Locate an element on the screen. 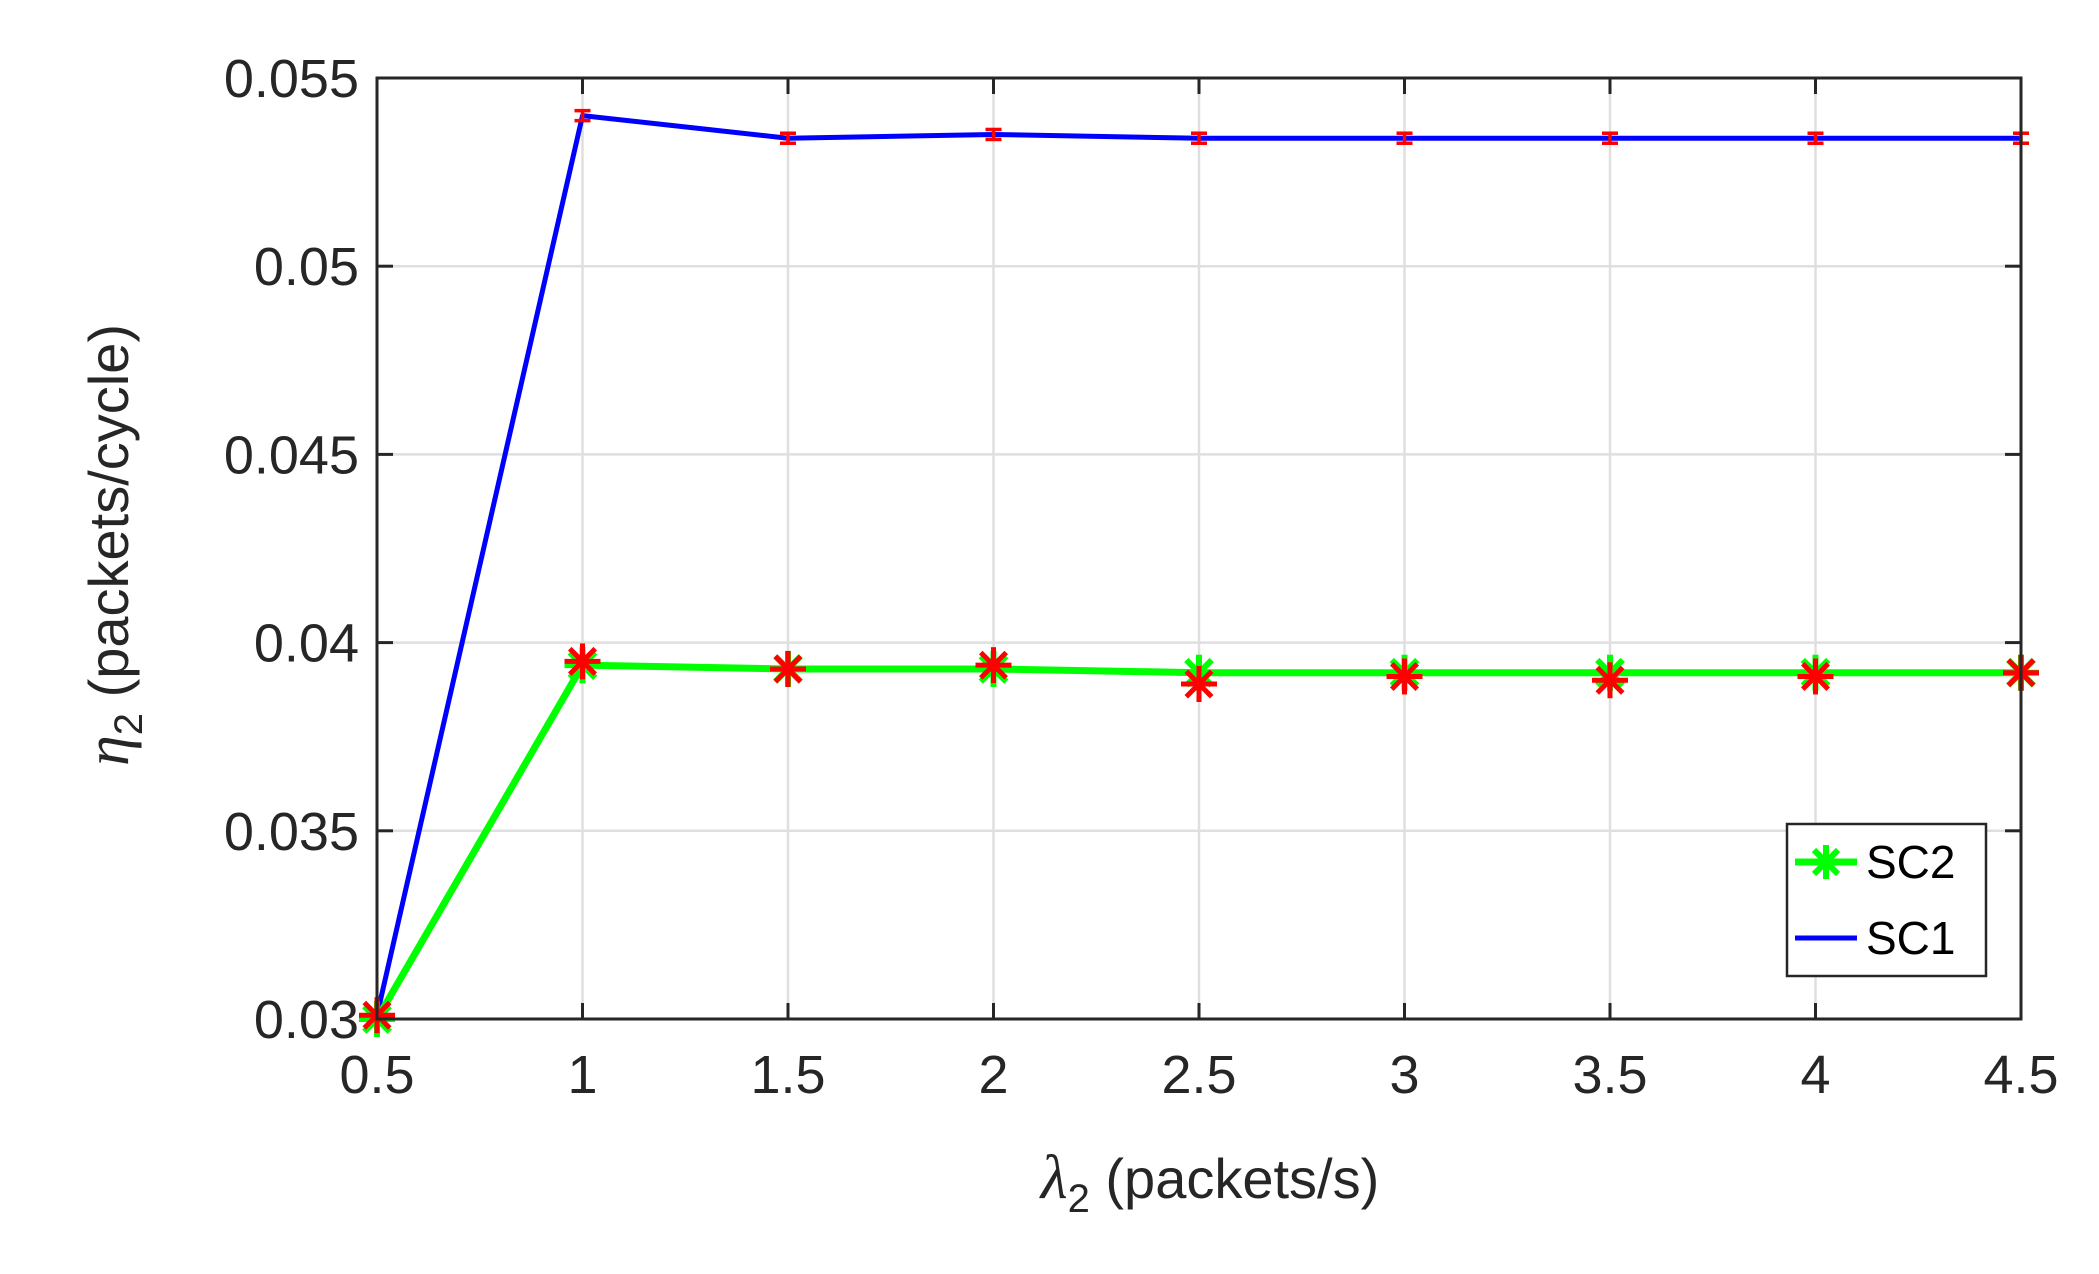 This screenshot has height=1274, width=2099. x-axis-symbol: λ is located at coordinates (1053, 1178).